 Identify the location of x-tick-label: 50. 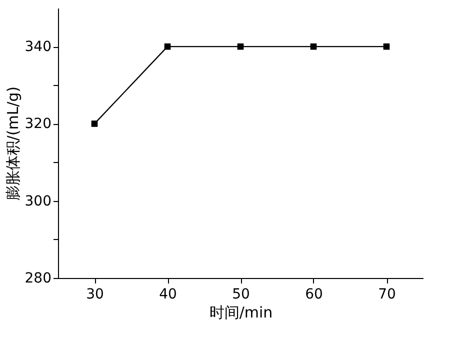
(241, 294).